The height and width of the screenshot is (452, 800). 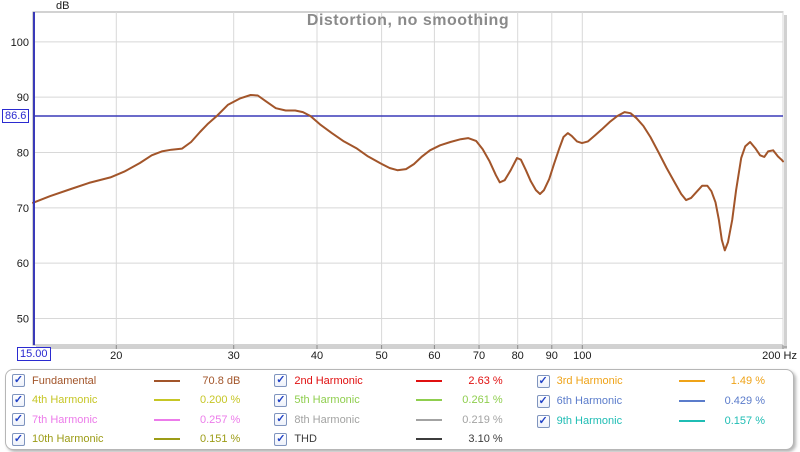 I want to click on legend-item-8th-harmonic: ✓ 8th Harmonic 0.219 %, so click(x=399, y=420).